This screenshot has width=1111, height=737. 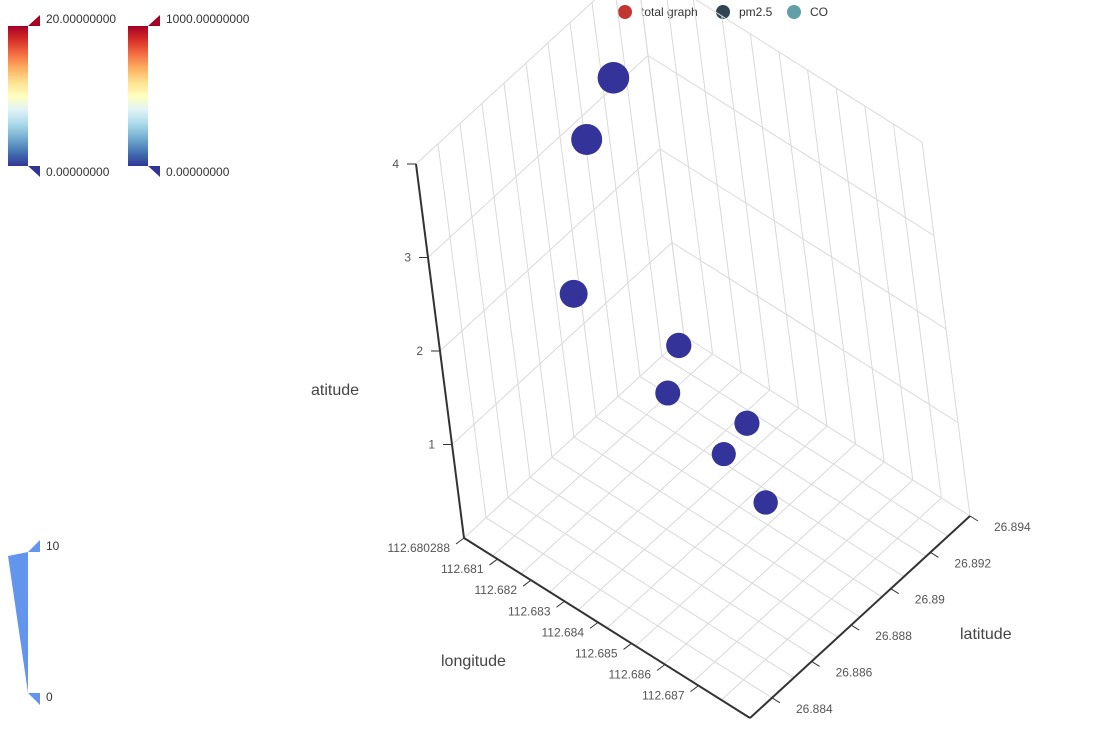 I want to click on y-tick-label: 26.894, so click(x=1012, y=527).